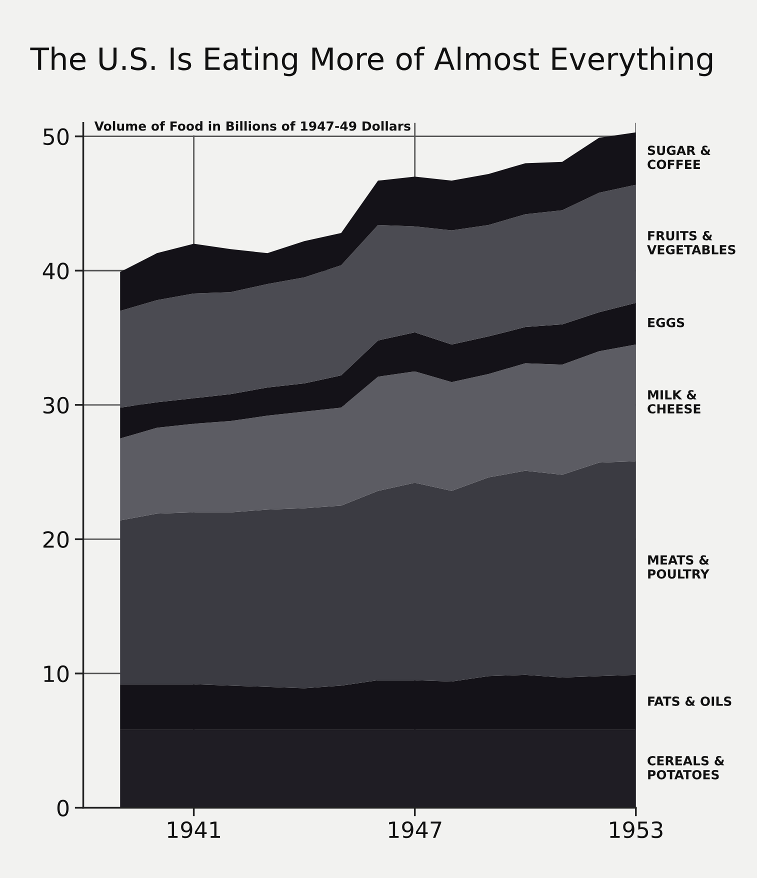 Image resolution: width=757 pixels, height=878 pixels. I want to click on series-label: MILK & CHEESE, so click(674, 402).